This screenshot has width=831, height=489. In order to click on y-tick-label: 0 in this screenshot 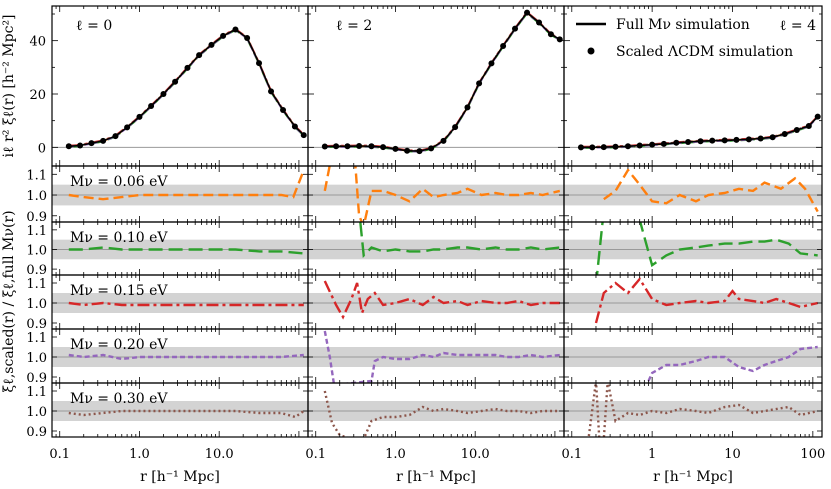, I will do `click(42, 148)`.